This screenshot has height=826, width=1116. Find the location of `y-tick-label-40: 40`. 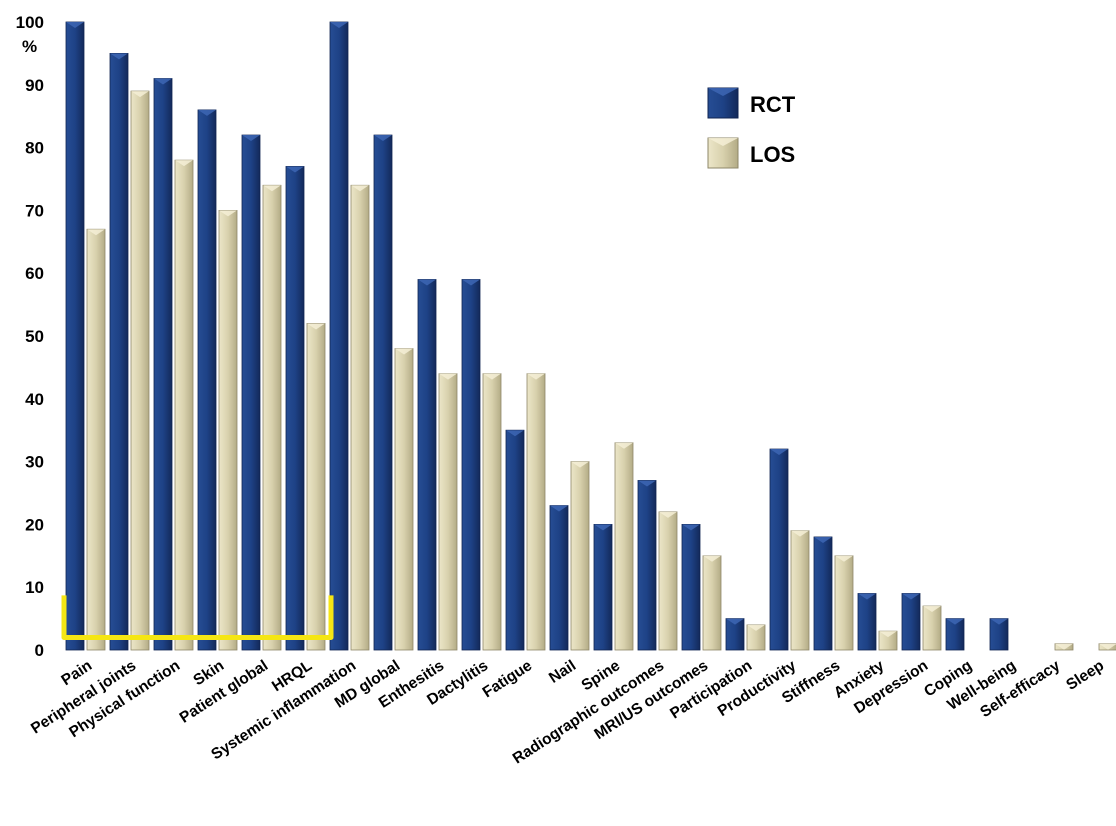

y-tick-label-40: 40 is located at coordinates (34, 399).